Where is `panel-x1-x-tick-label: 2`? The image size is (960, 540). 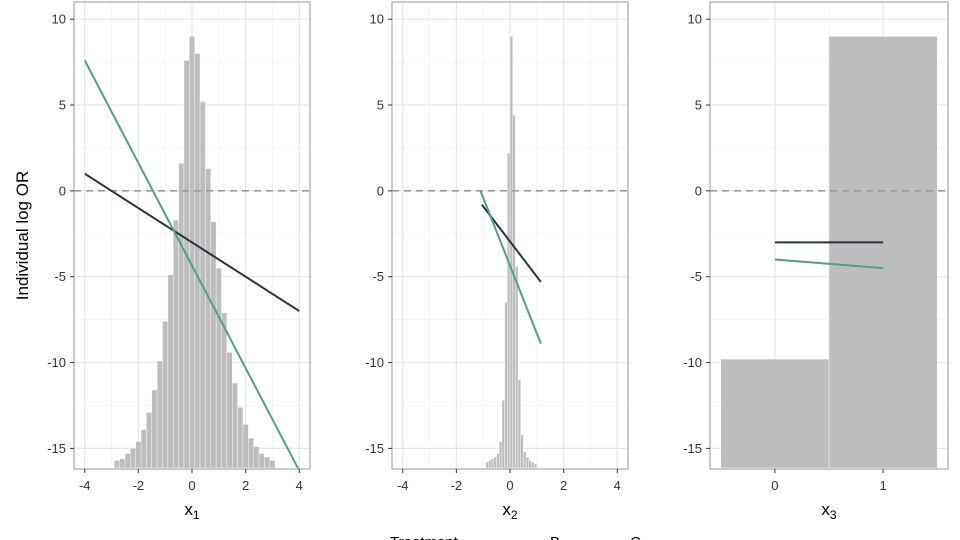 panel-x1-x-tick-label: 2 is located at coordinates (245, 485).